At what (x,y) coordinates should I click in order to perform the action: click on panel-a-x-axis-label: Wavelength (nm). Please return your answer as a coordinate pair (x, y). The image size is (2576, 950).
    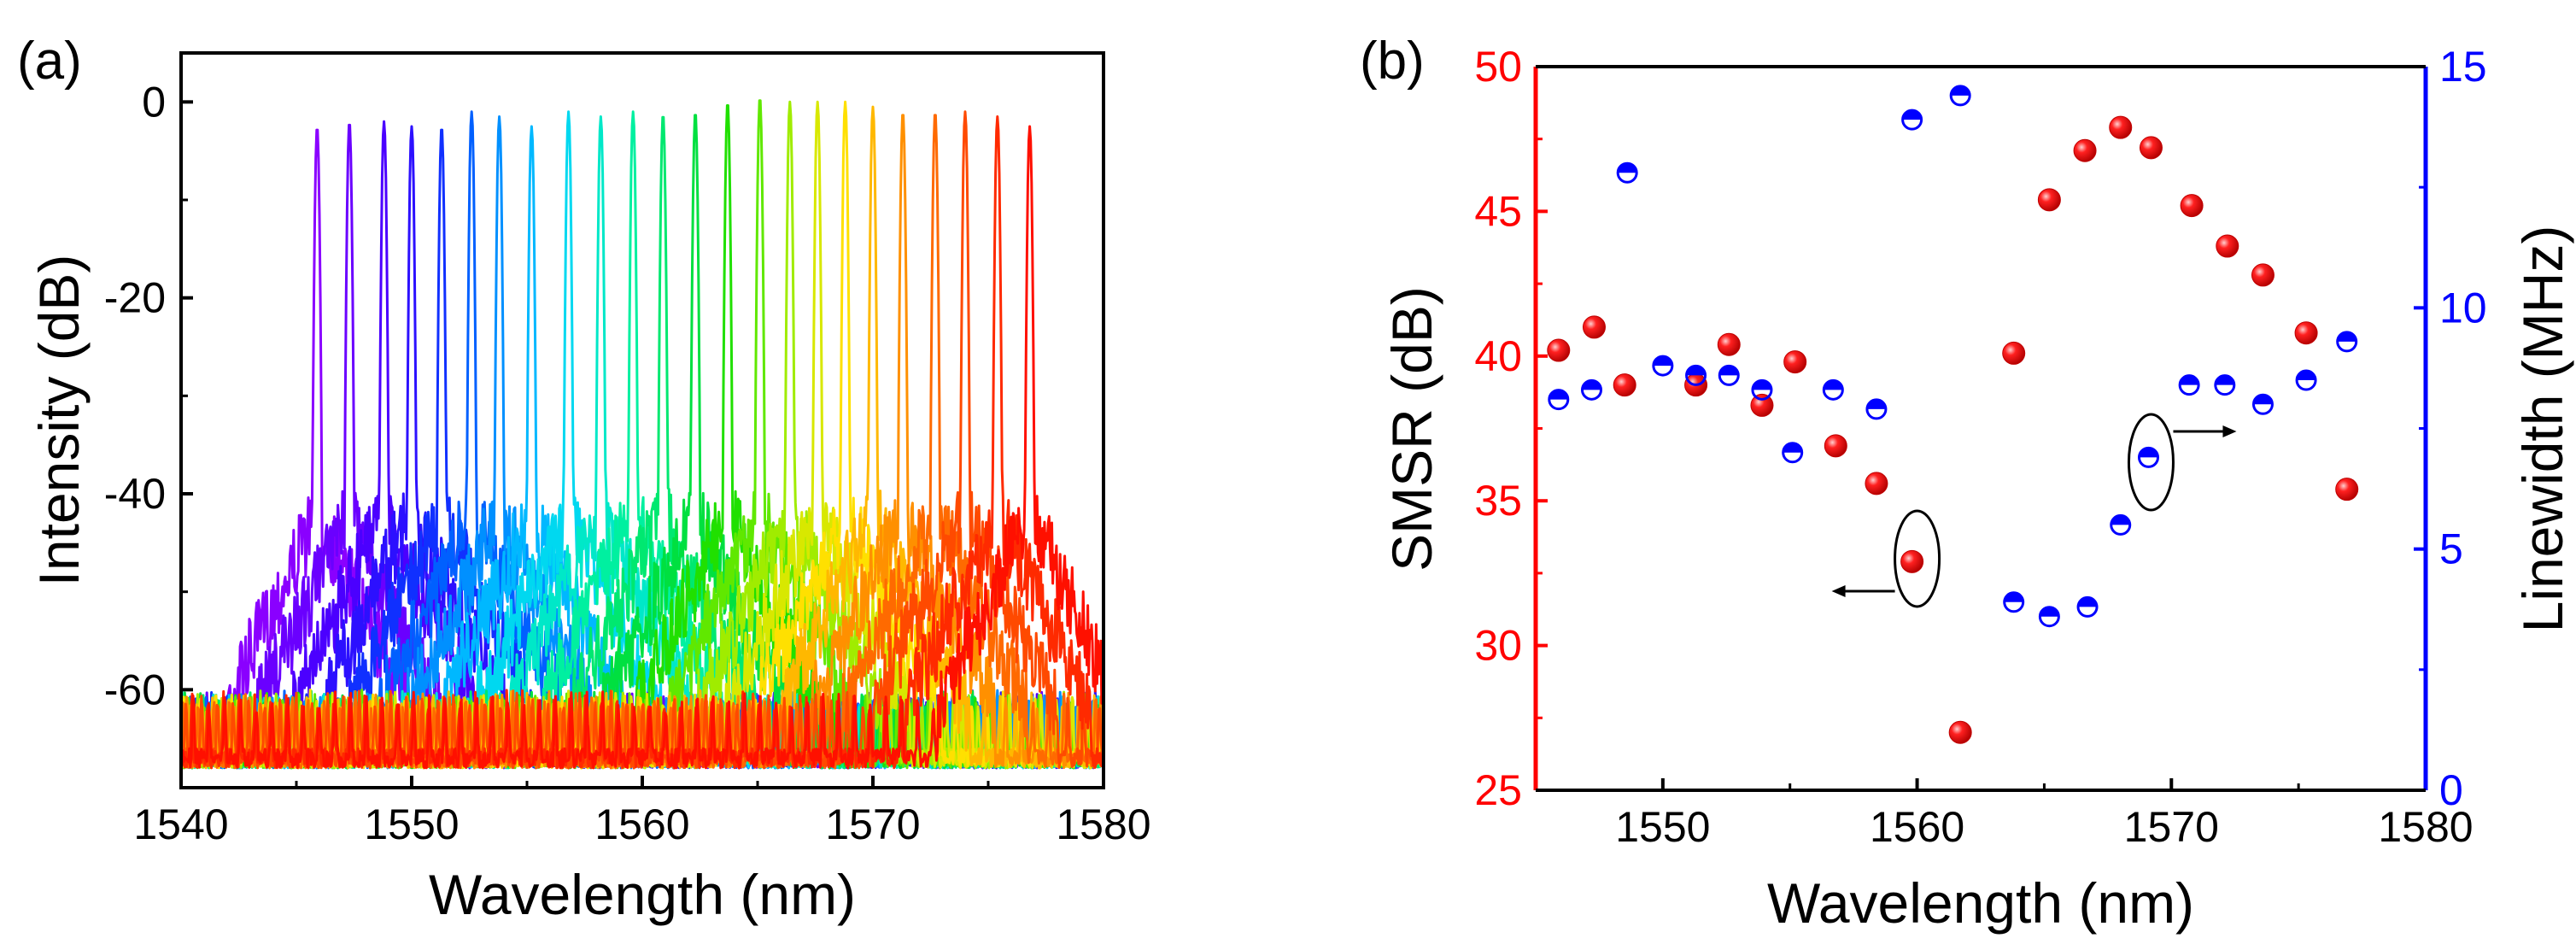
    Looking at the image, I should click on (642, 894).